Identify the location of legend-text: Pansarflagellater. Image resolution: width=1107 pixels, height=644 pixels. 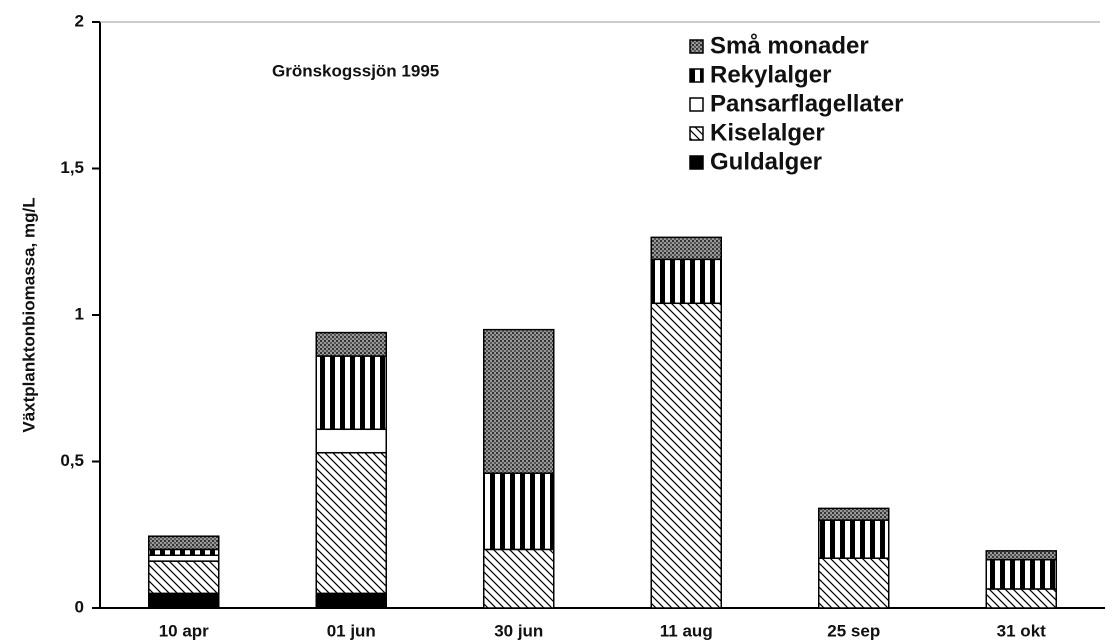
(806, 103).